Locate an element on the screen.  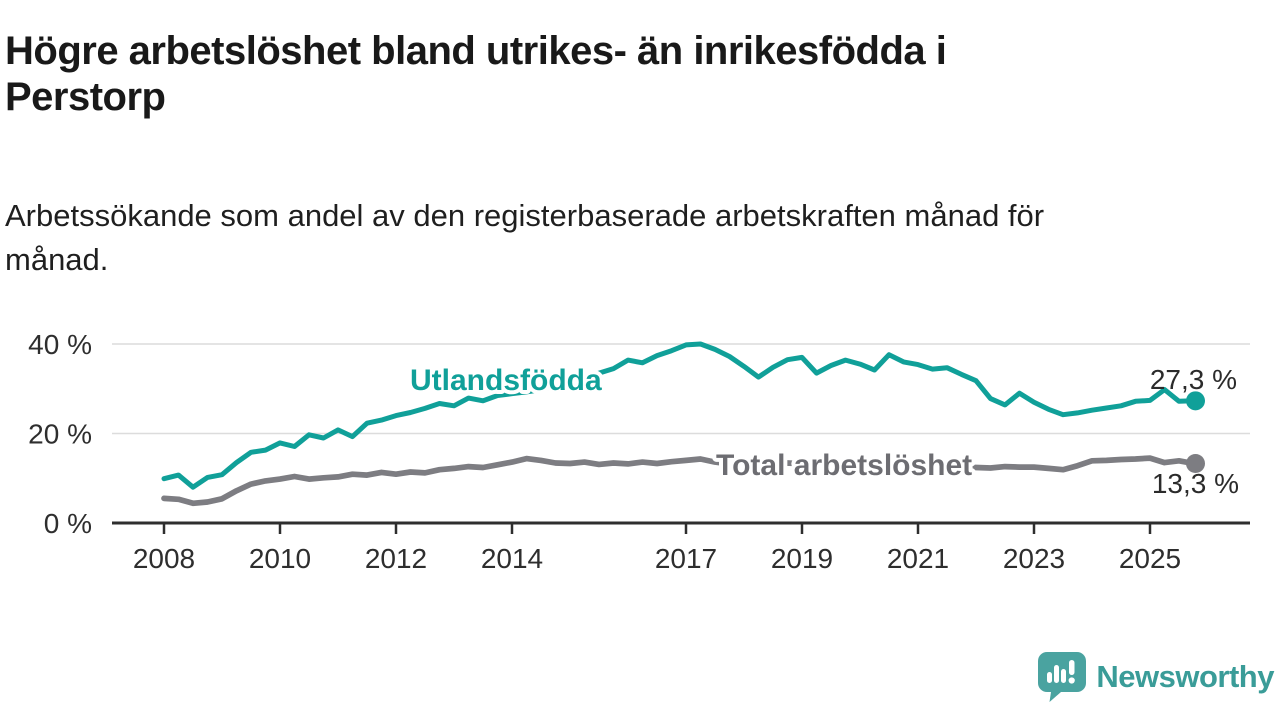
end-value-label-total-arbetsloshet: 13,3 % is located at coordinates (1195, 483).